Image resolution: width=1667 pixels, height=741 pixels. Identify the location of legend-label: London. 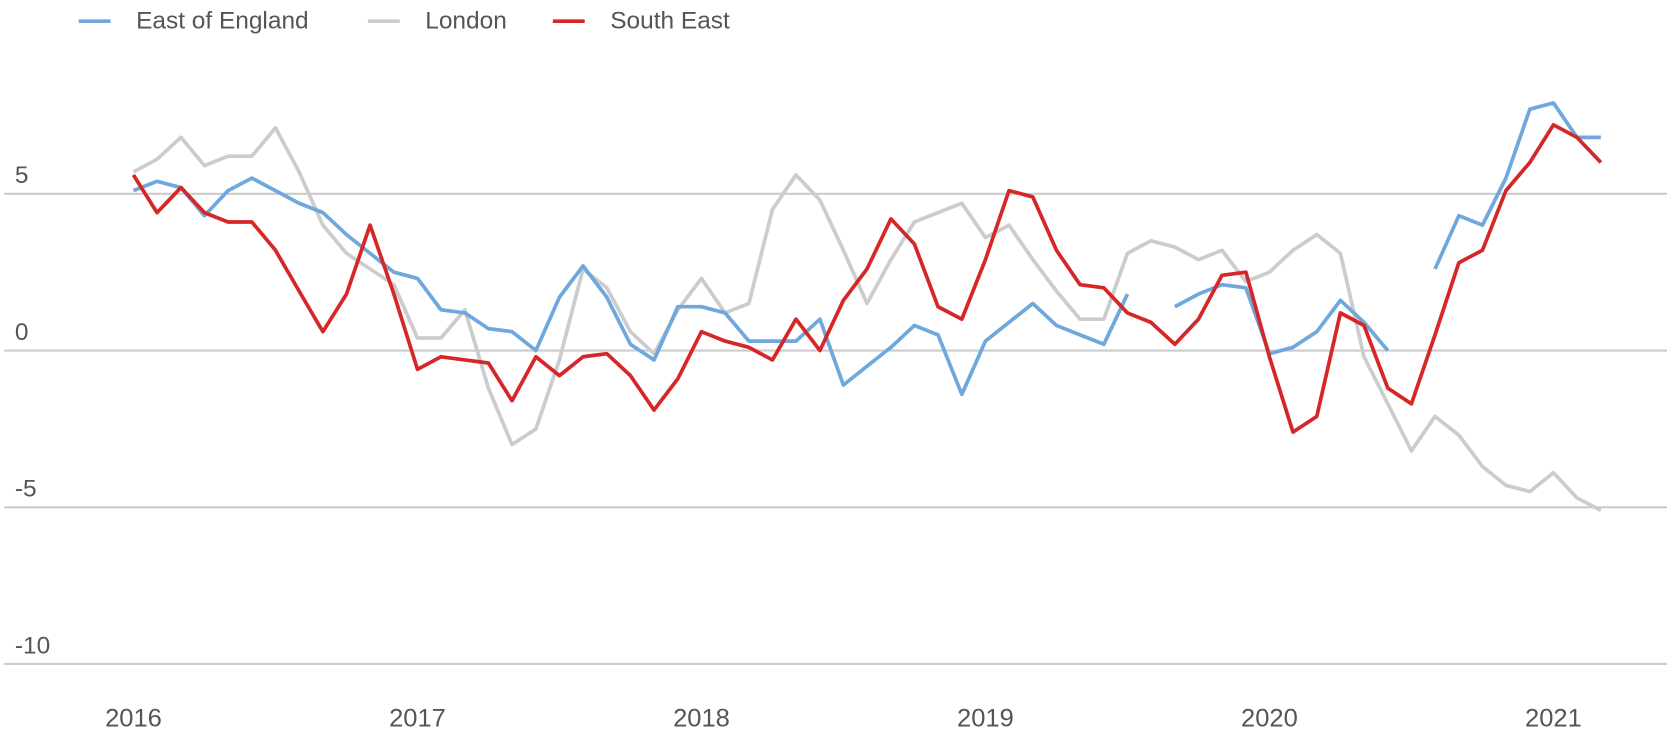
(466, 21).